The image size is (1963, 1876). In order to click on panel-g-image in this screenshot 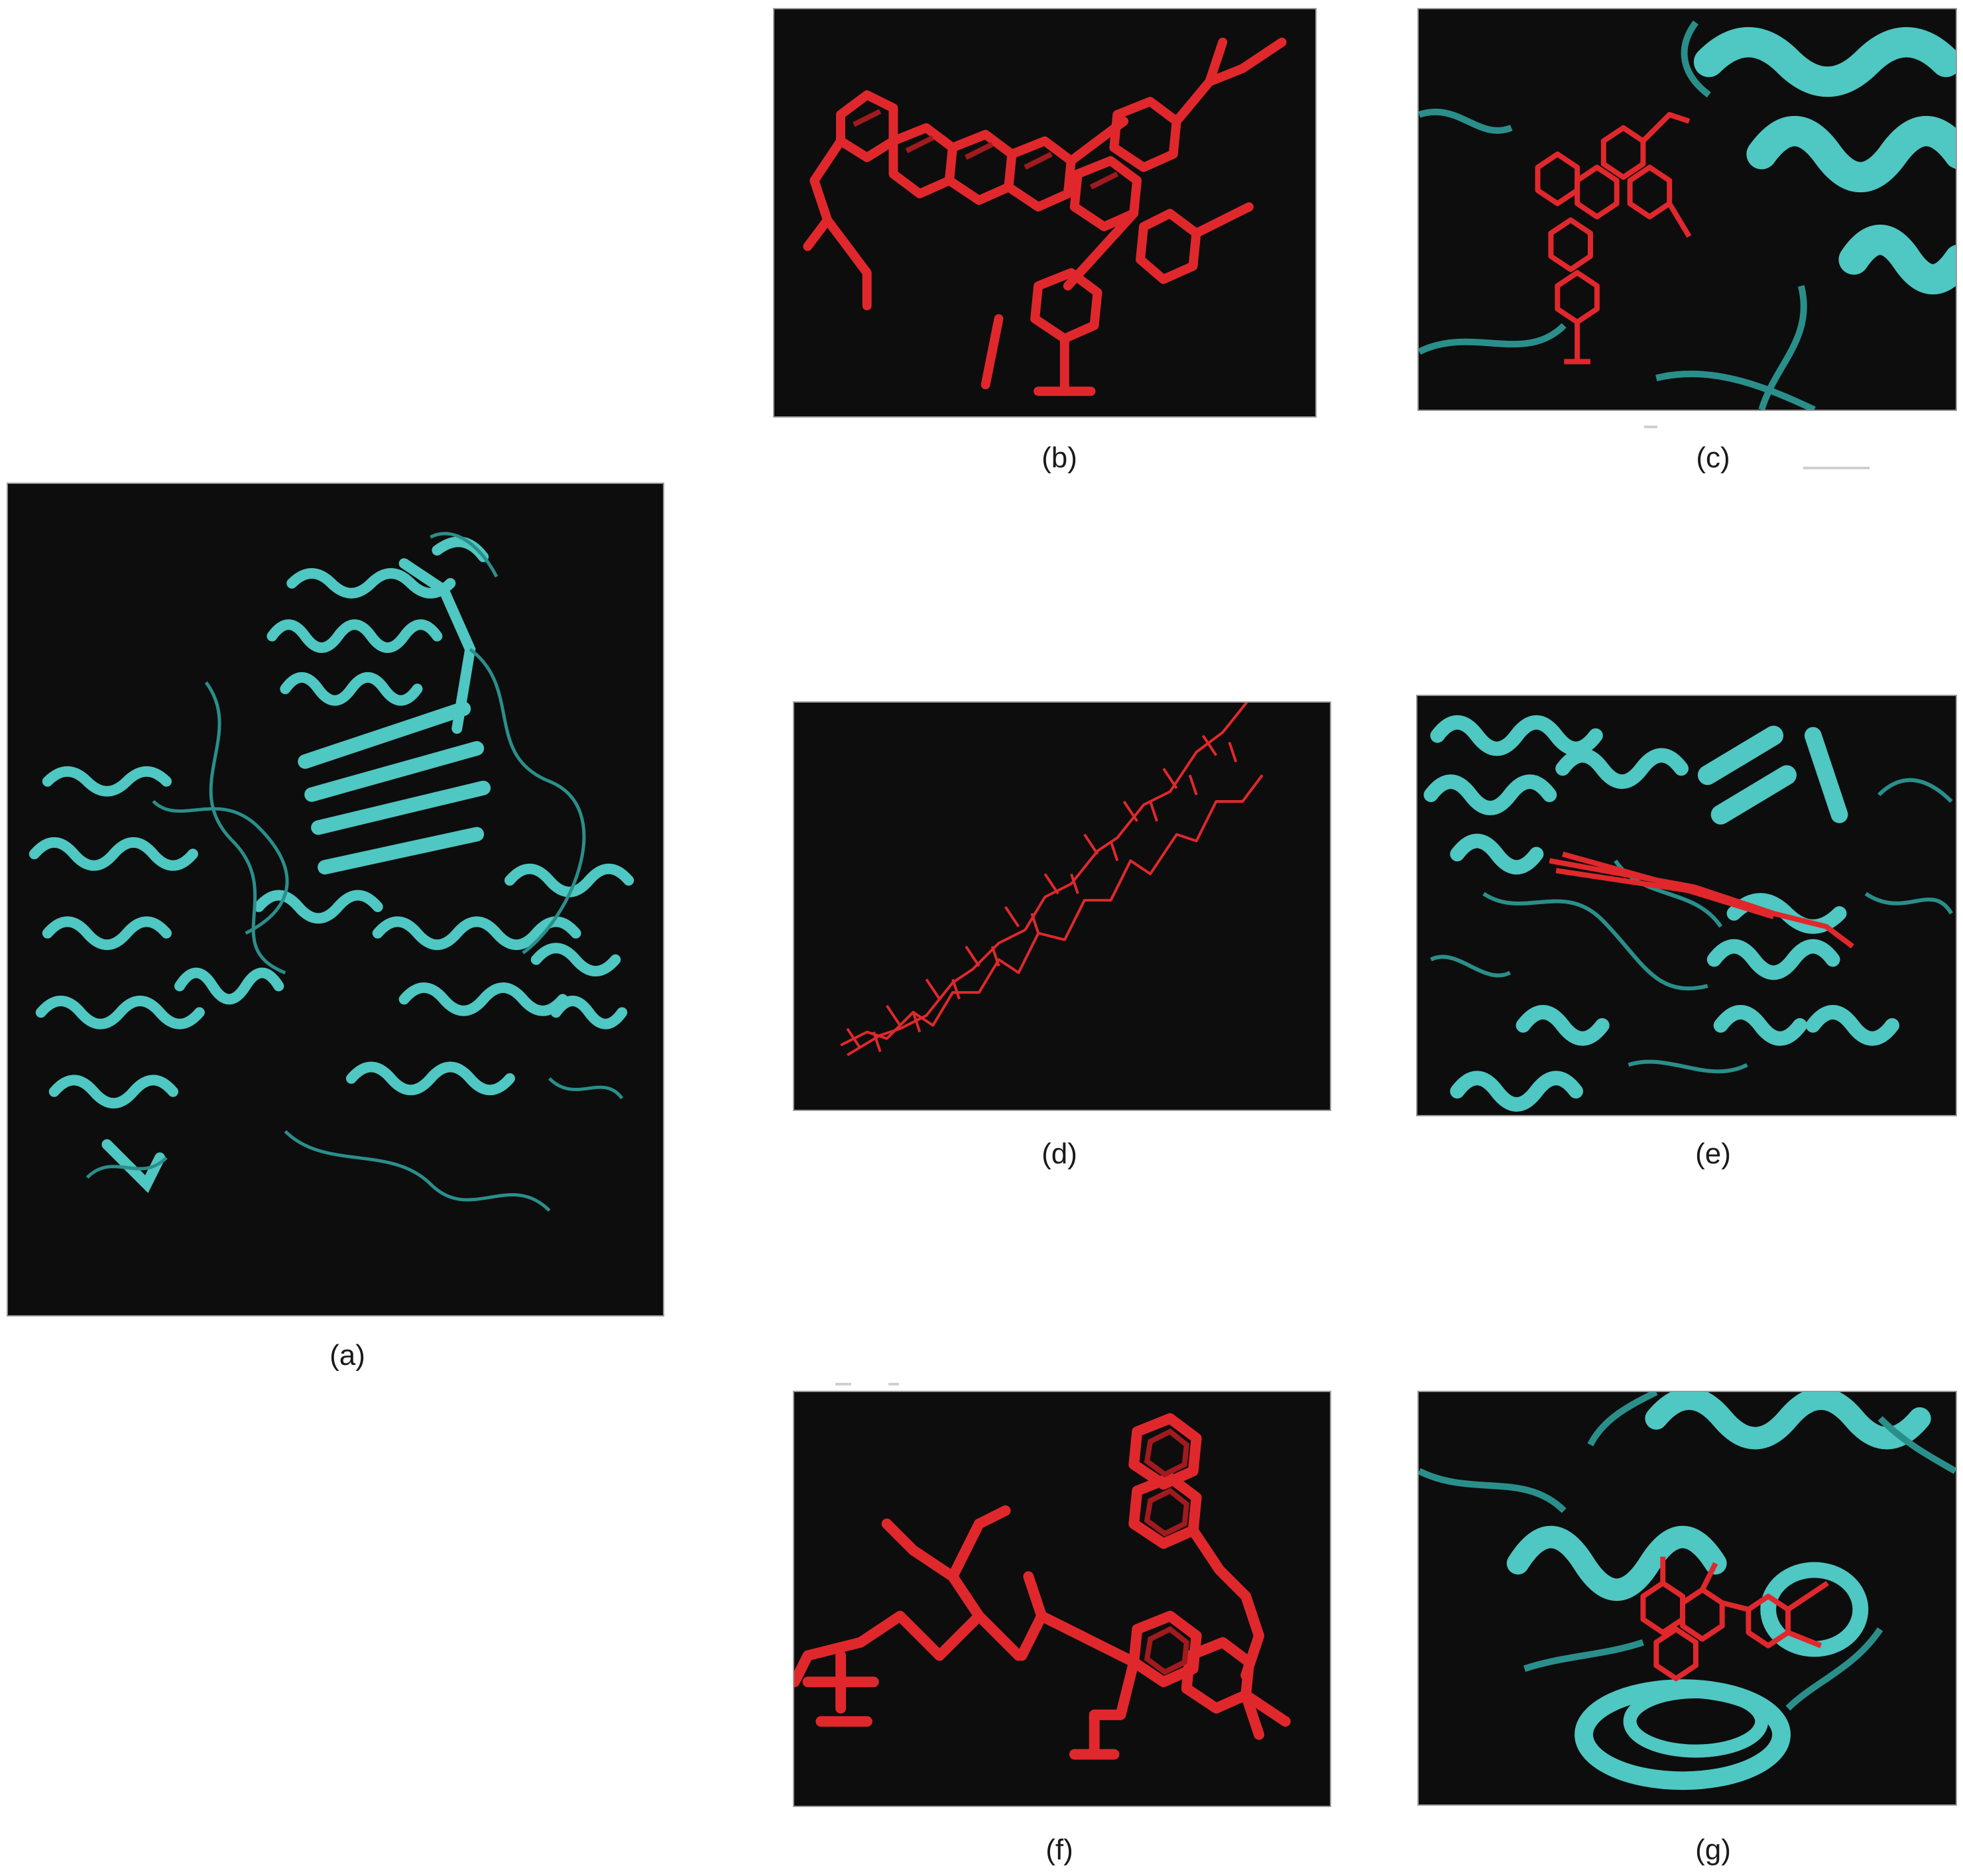, I will do `click(1687, 1599)`.